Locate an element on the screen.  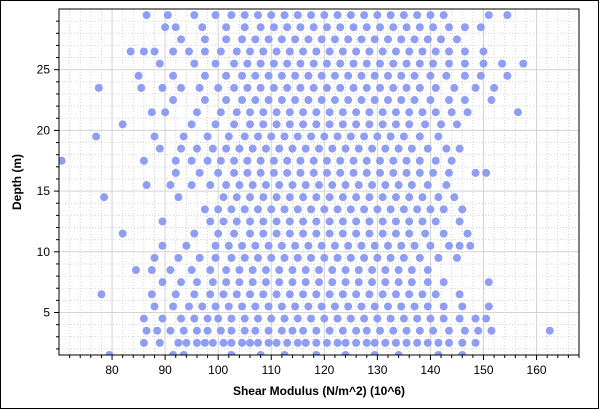
x-tick-label: 90 is located at coordinates (165, 370).